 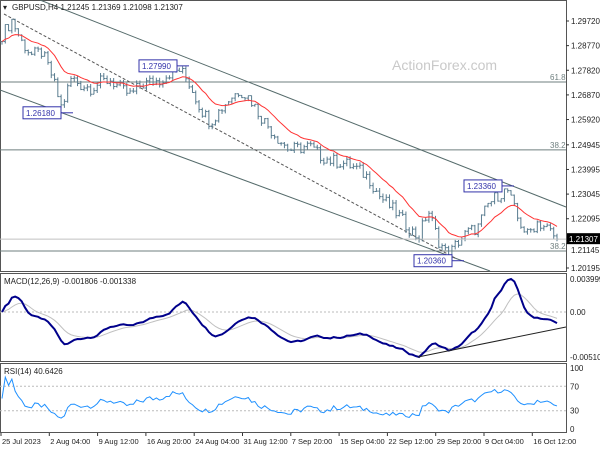 I want to click on price-tick-label: 1.24945, so click(x=585, y=145).